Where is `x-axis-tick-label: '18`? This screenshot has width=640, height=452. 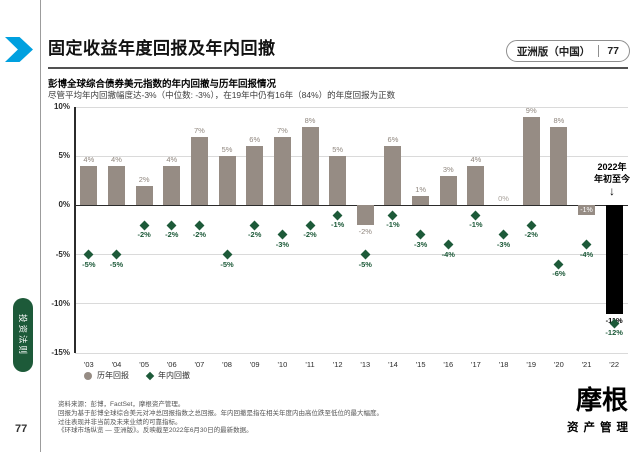
x-axis-tick-label: '18 is located at coordinates (503, 364).